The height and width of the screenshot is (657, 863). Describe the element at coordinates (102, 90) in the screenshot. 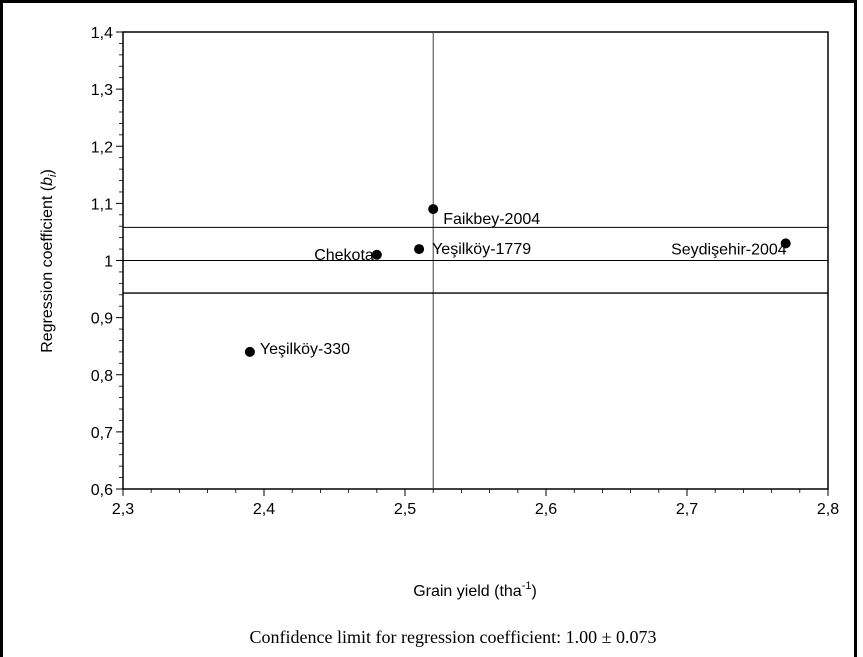

I see `y-tick-label: 1,3` at that location.